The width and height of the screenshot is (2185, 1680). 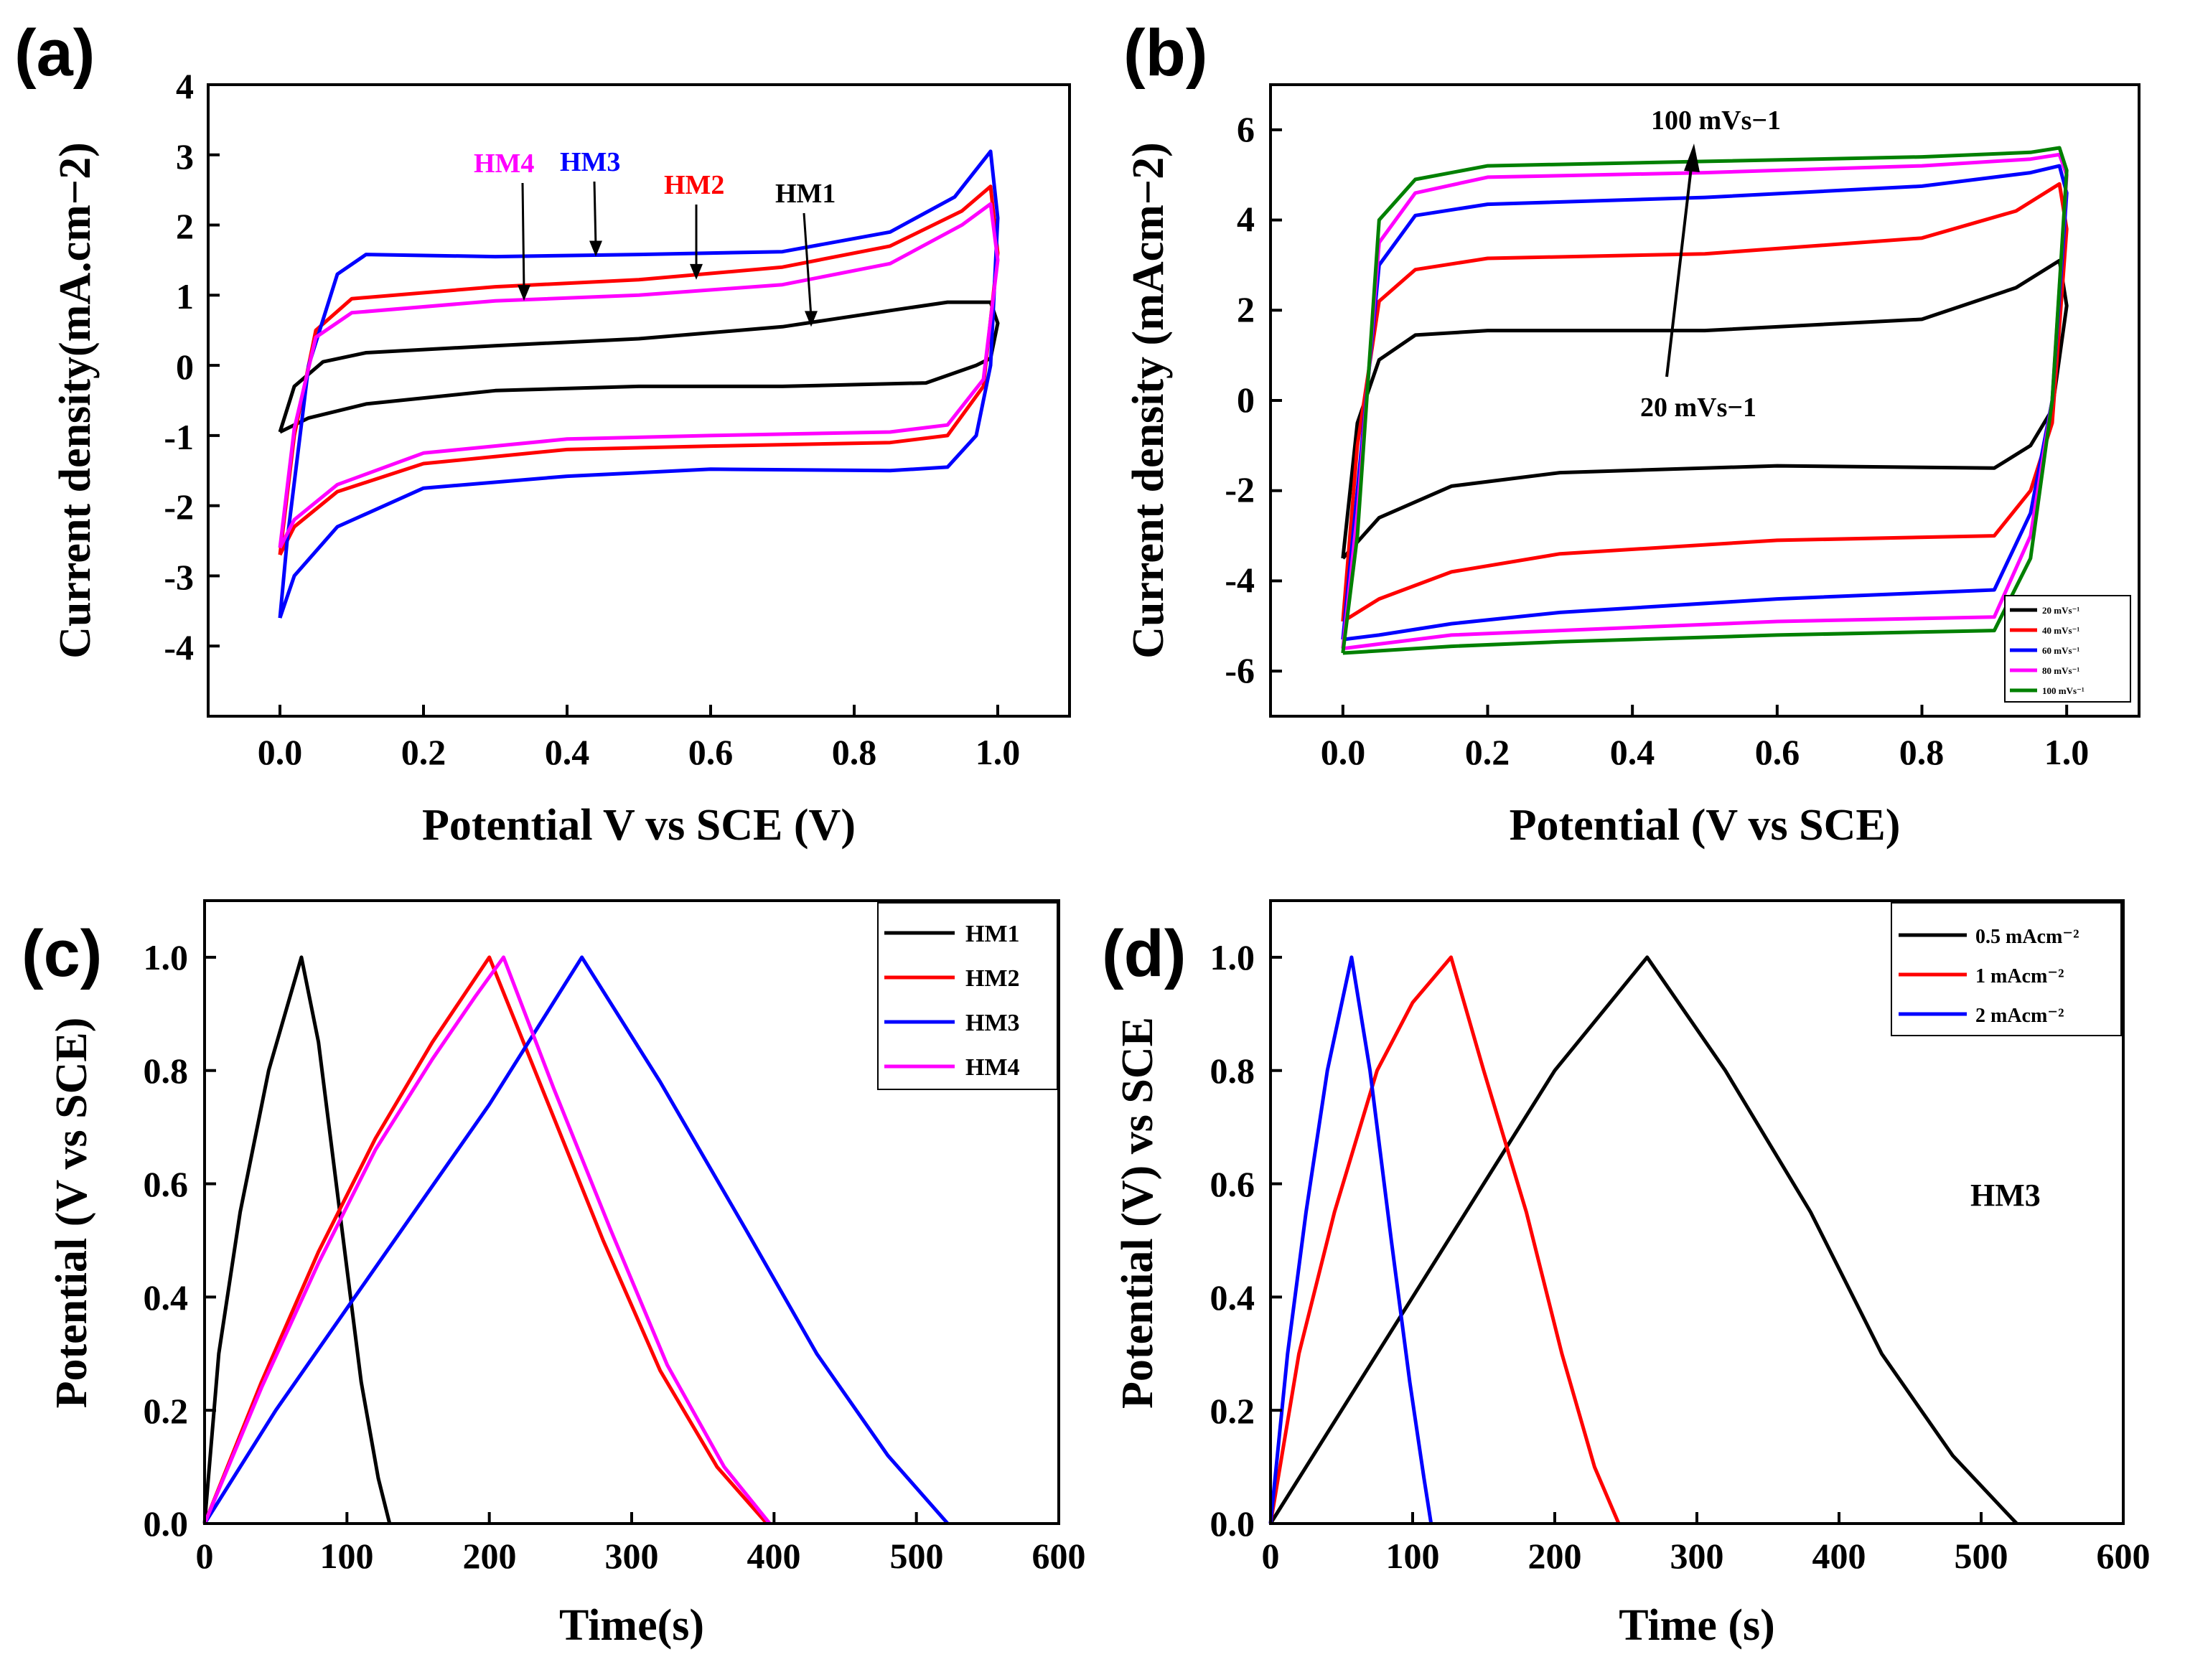 What do you see at coordinates (1232, 1071) in the screenshot?
I see `panel-d-ytick: 0.8` at bounding box center [1232, 1071].